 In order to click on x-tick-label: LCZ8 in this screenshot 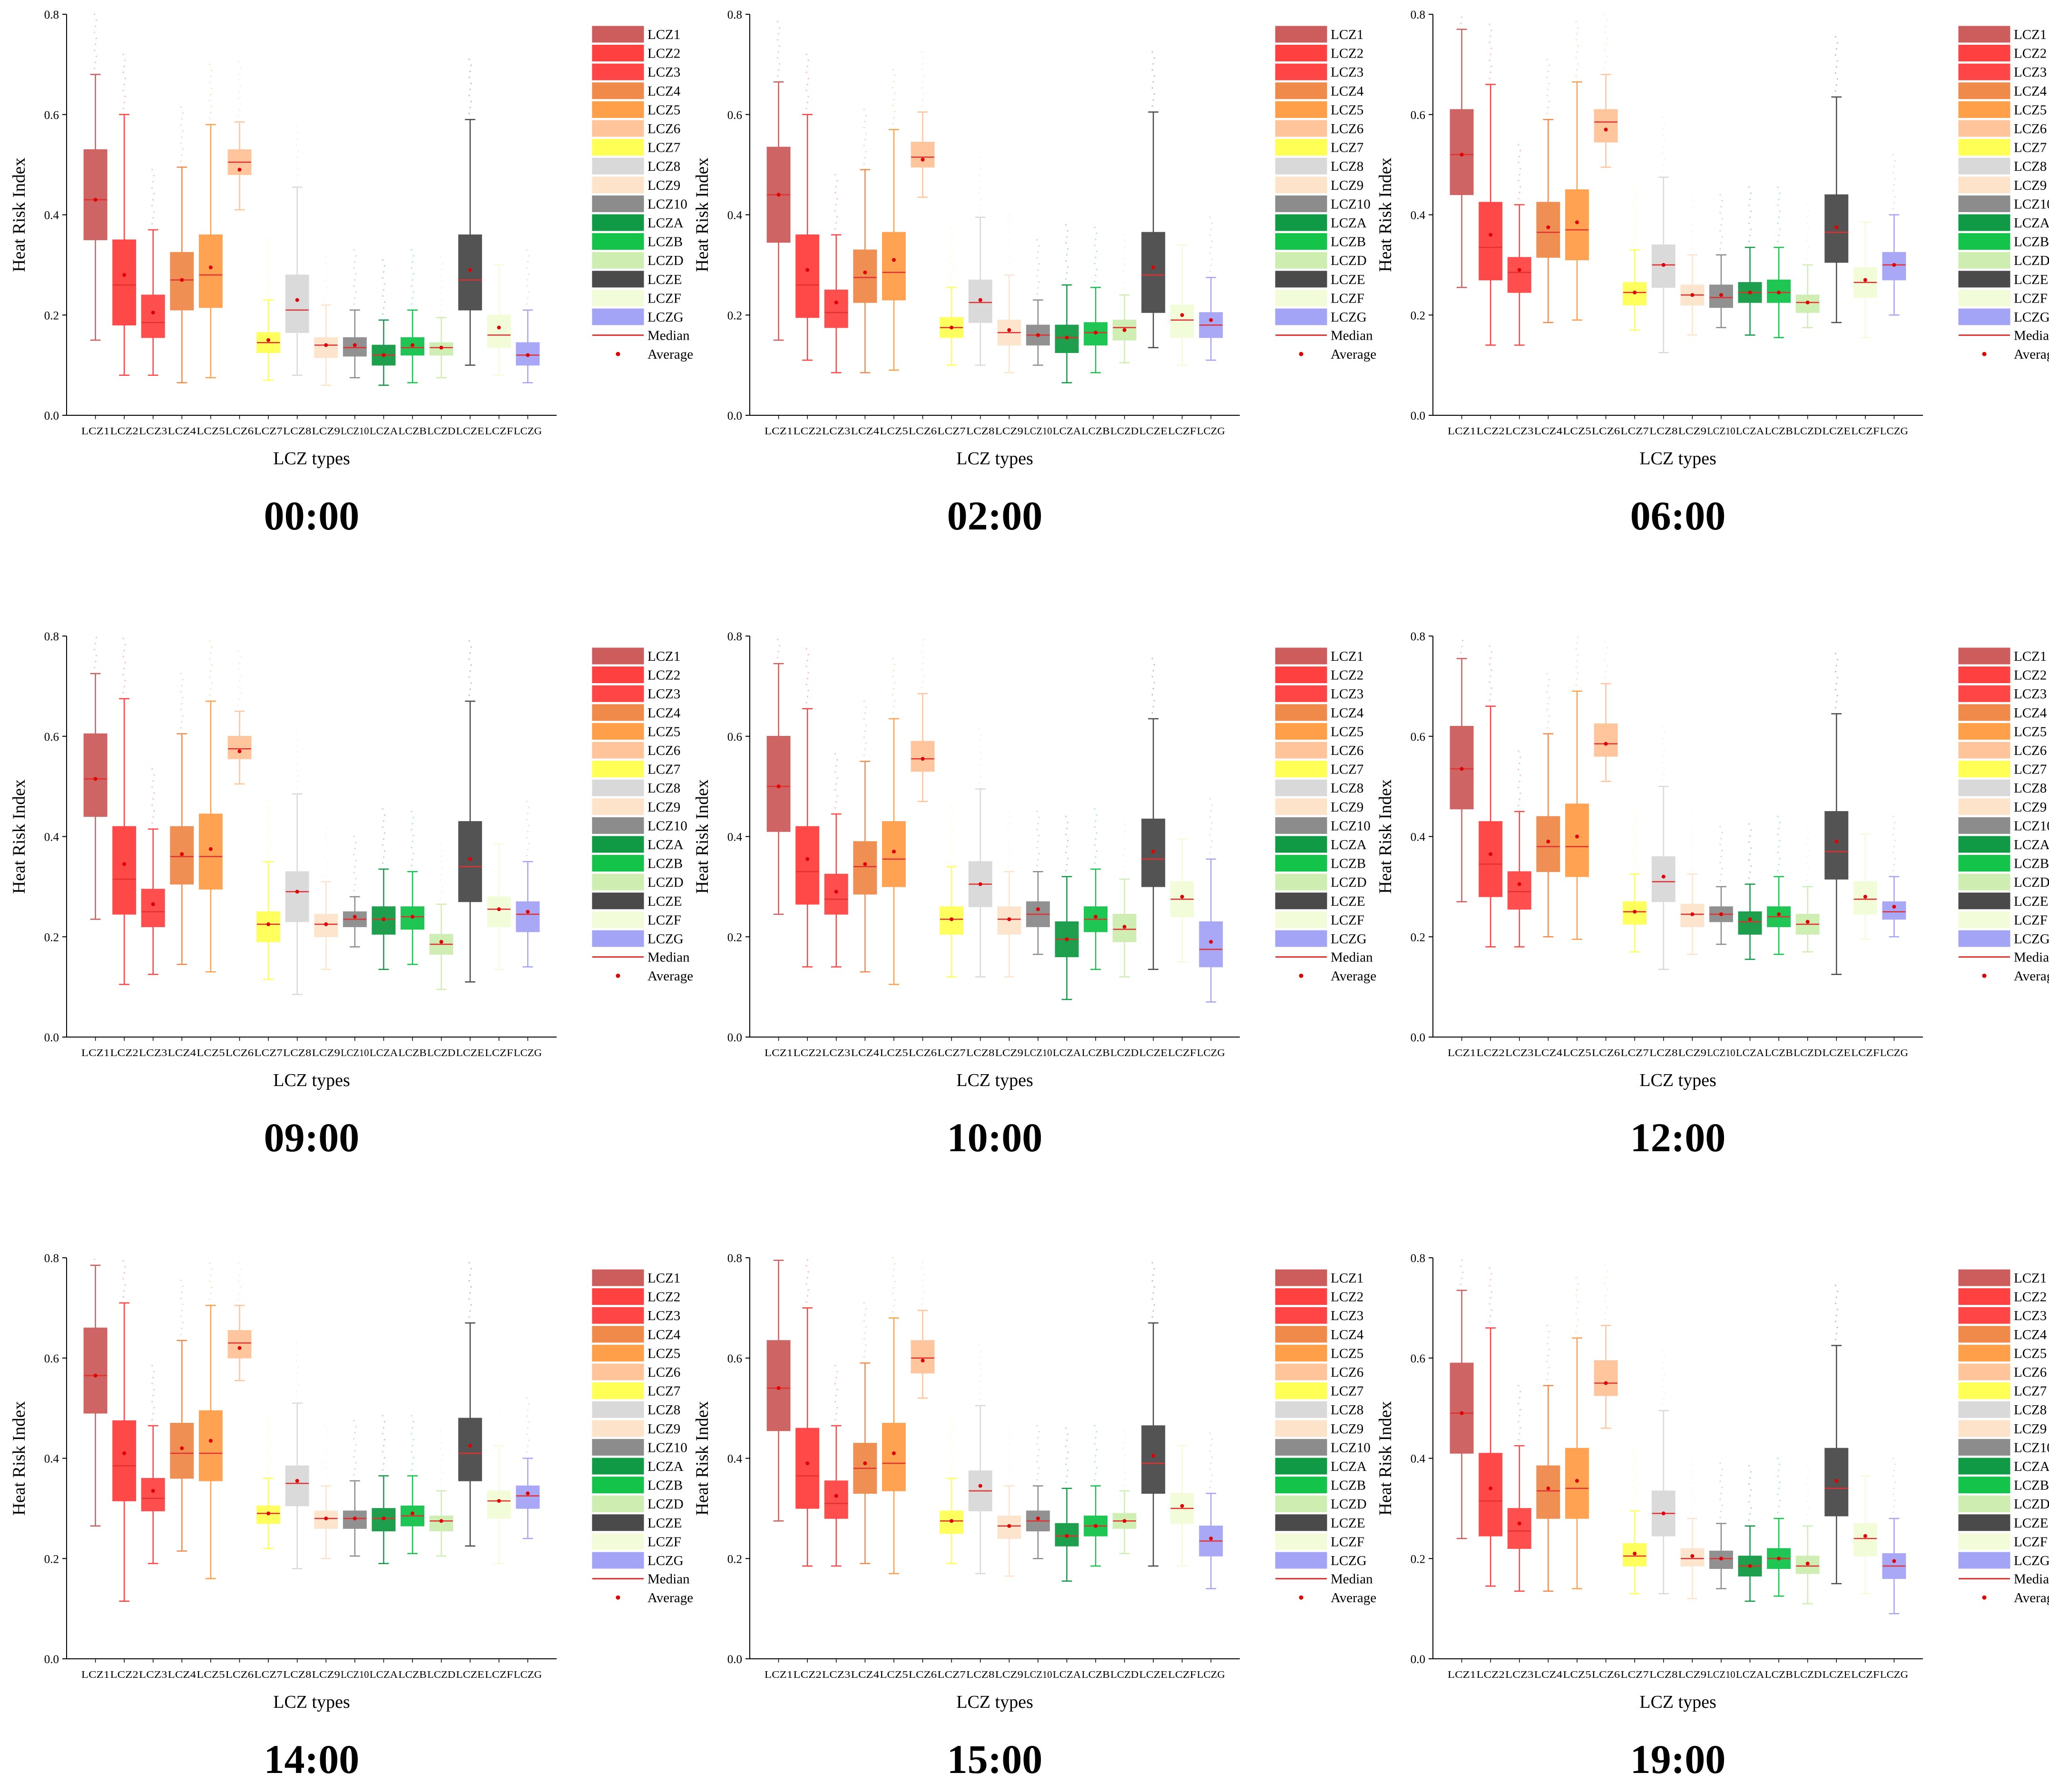, I will do `click(1663, 1052)`.